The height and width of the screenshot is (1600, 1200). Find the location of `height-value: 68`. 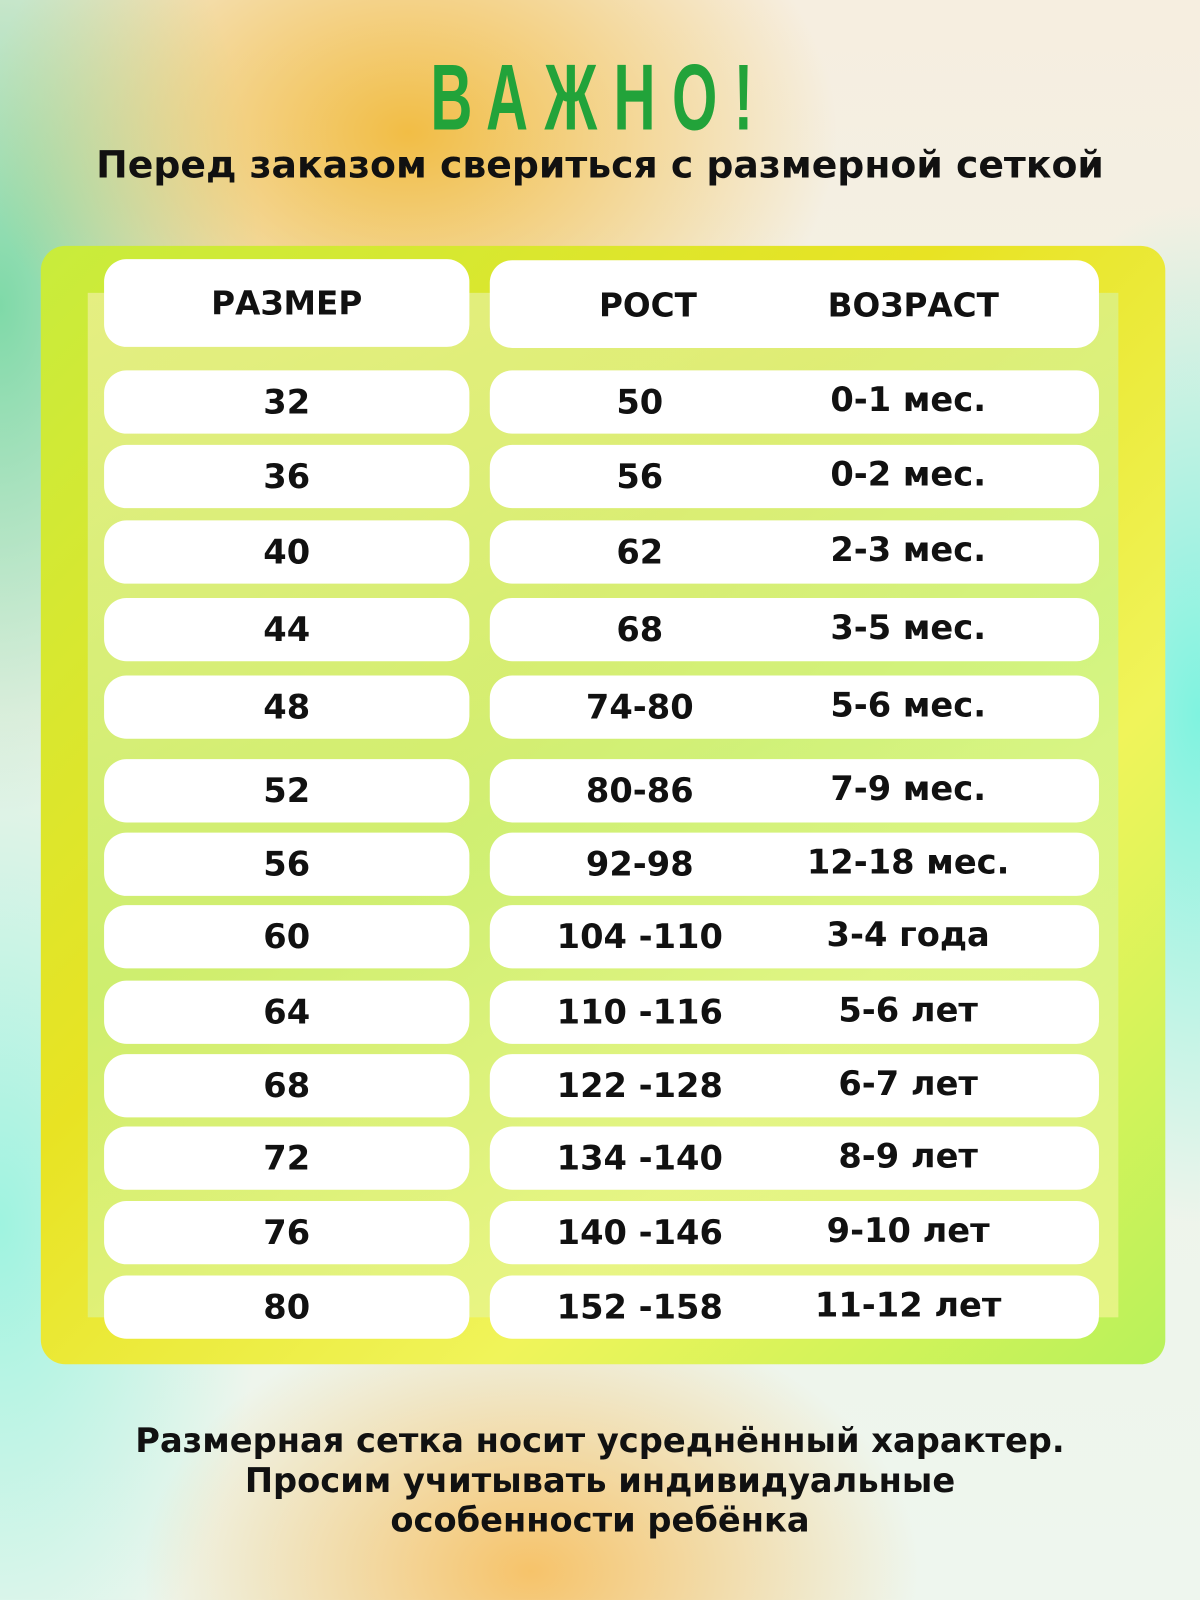

height-value: 68 is located at coordinates (640, 629).